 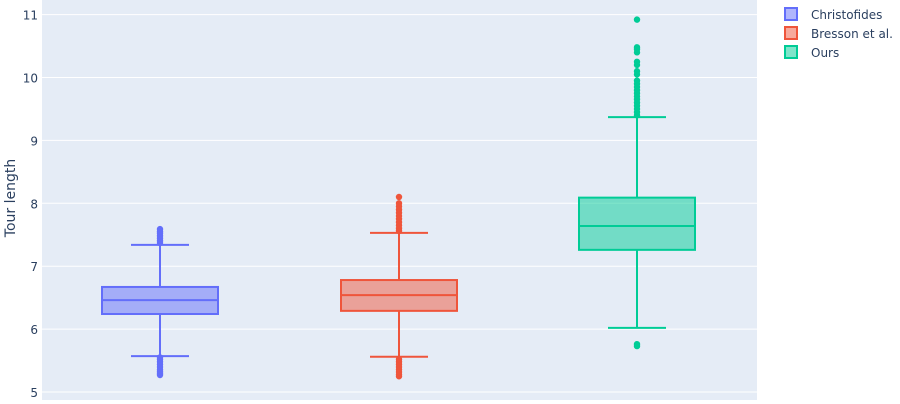 I want to click on legend-item: Ours, so click(x=811, y=52).